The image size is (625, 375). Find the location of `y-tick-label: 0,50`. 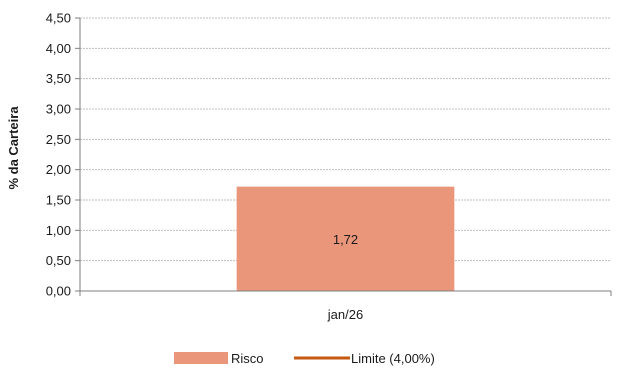

y-tick-label: 0,50 is located at coordinates (58, 260).